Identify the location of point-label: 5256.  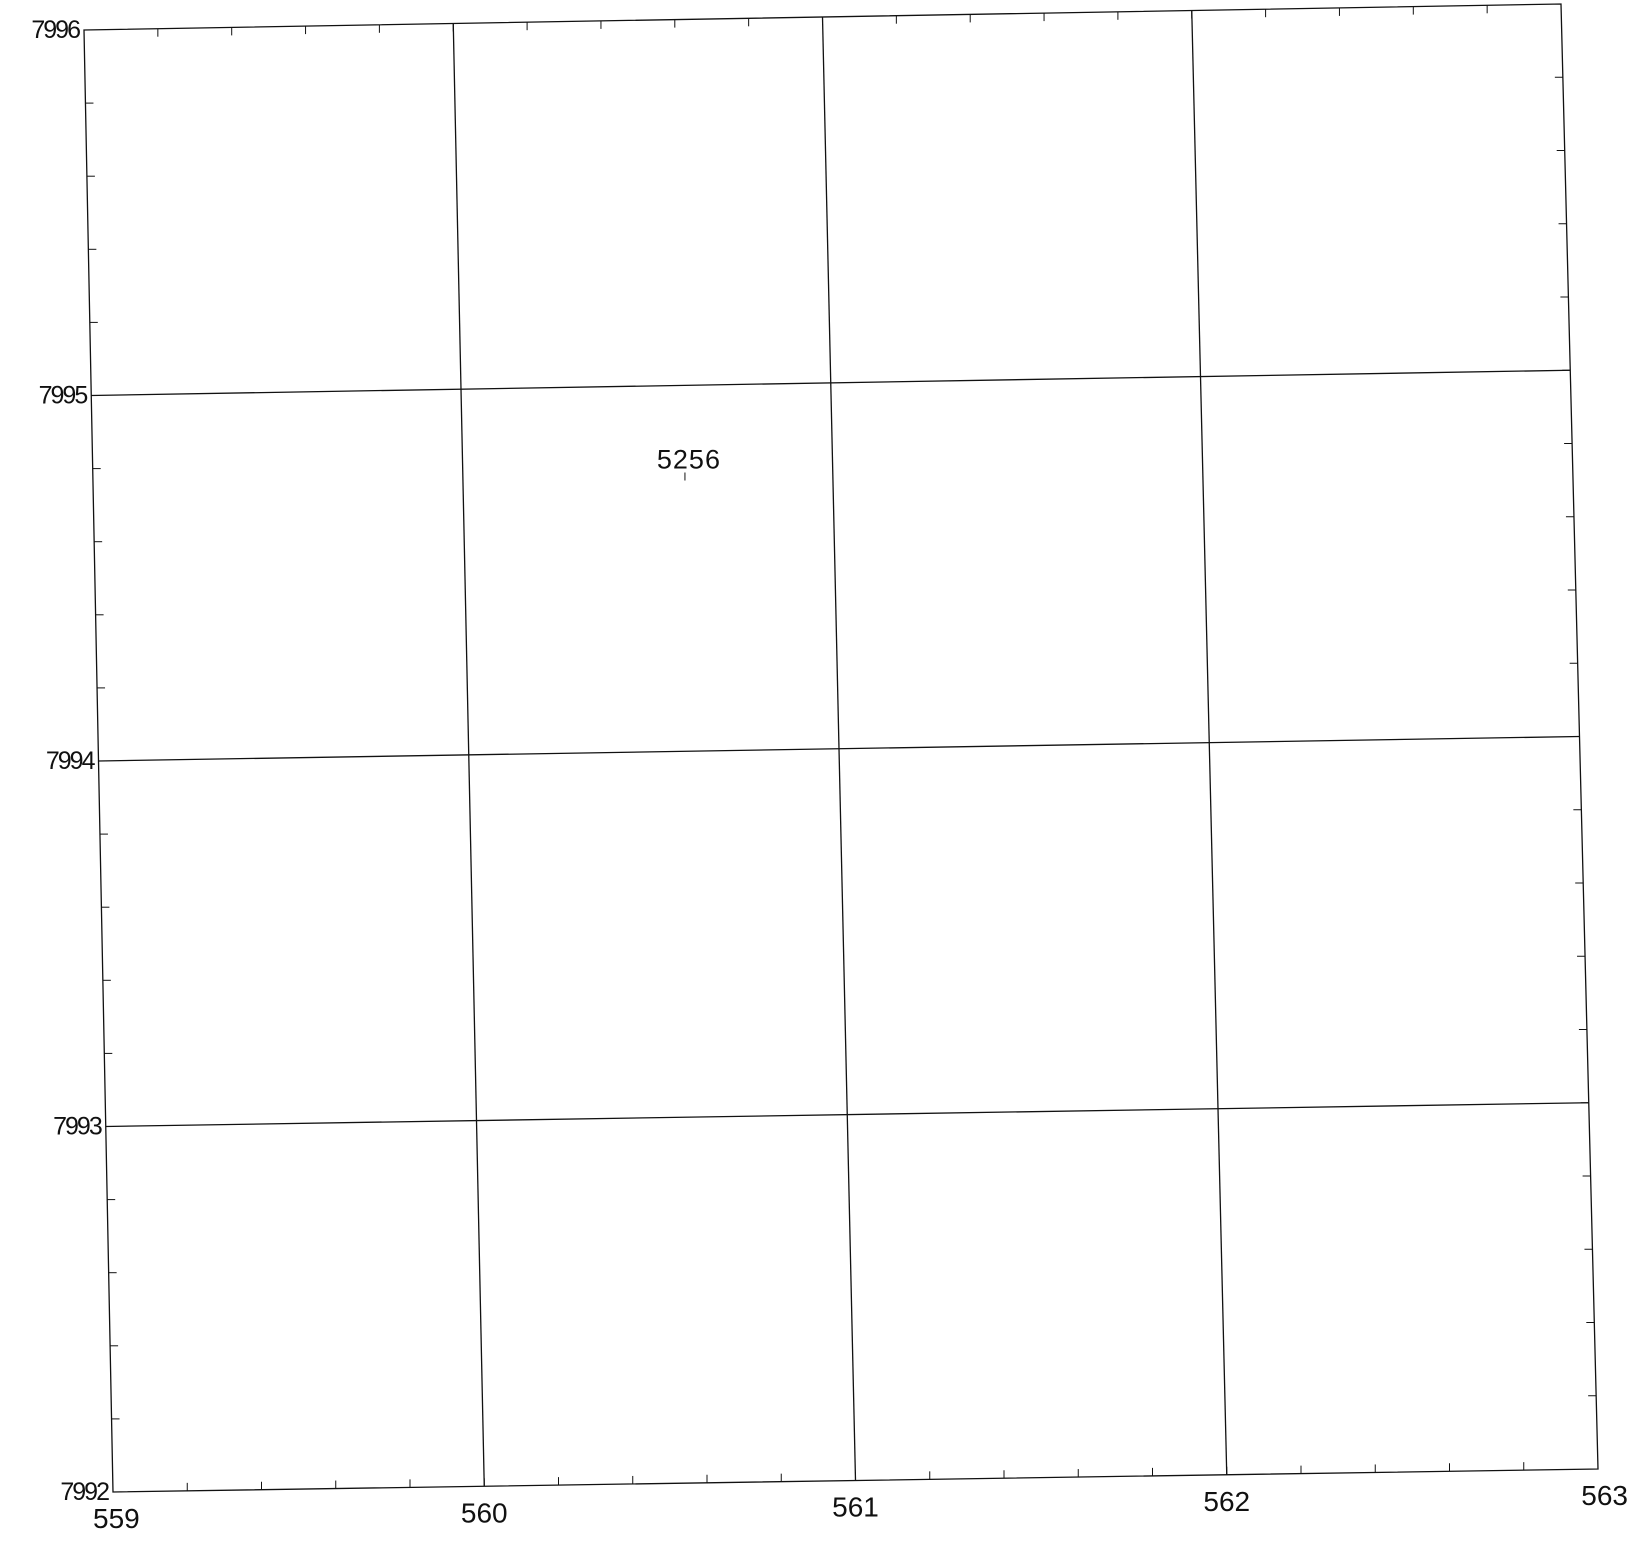
(689, 460).